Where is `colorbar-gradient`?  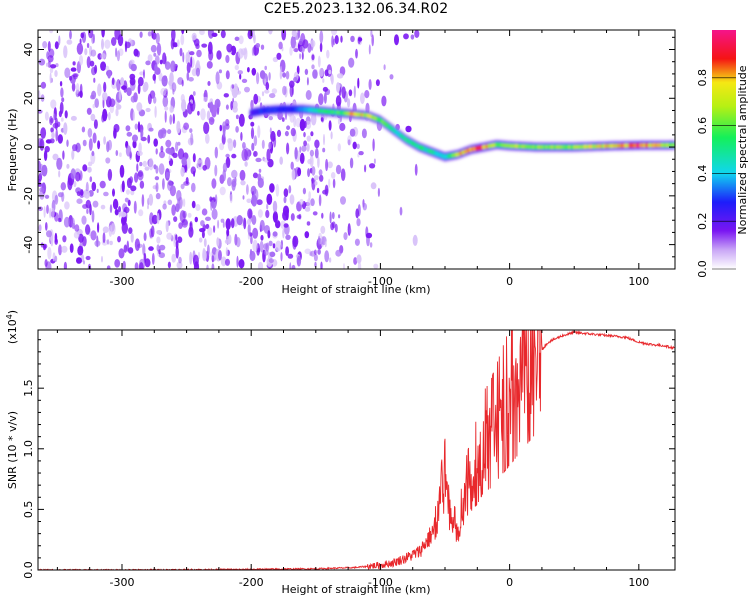
colorbar-gradient is located at coordinates (724, 149).